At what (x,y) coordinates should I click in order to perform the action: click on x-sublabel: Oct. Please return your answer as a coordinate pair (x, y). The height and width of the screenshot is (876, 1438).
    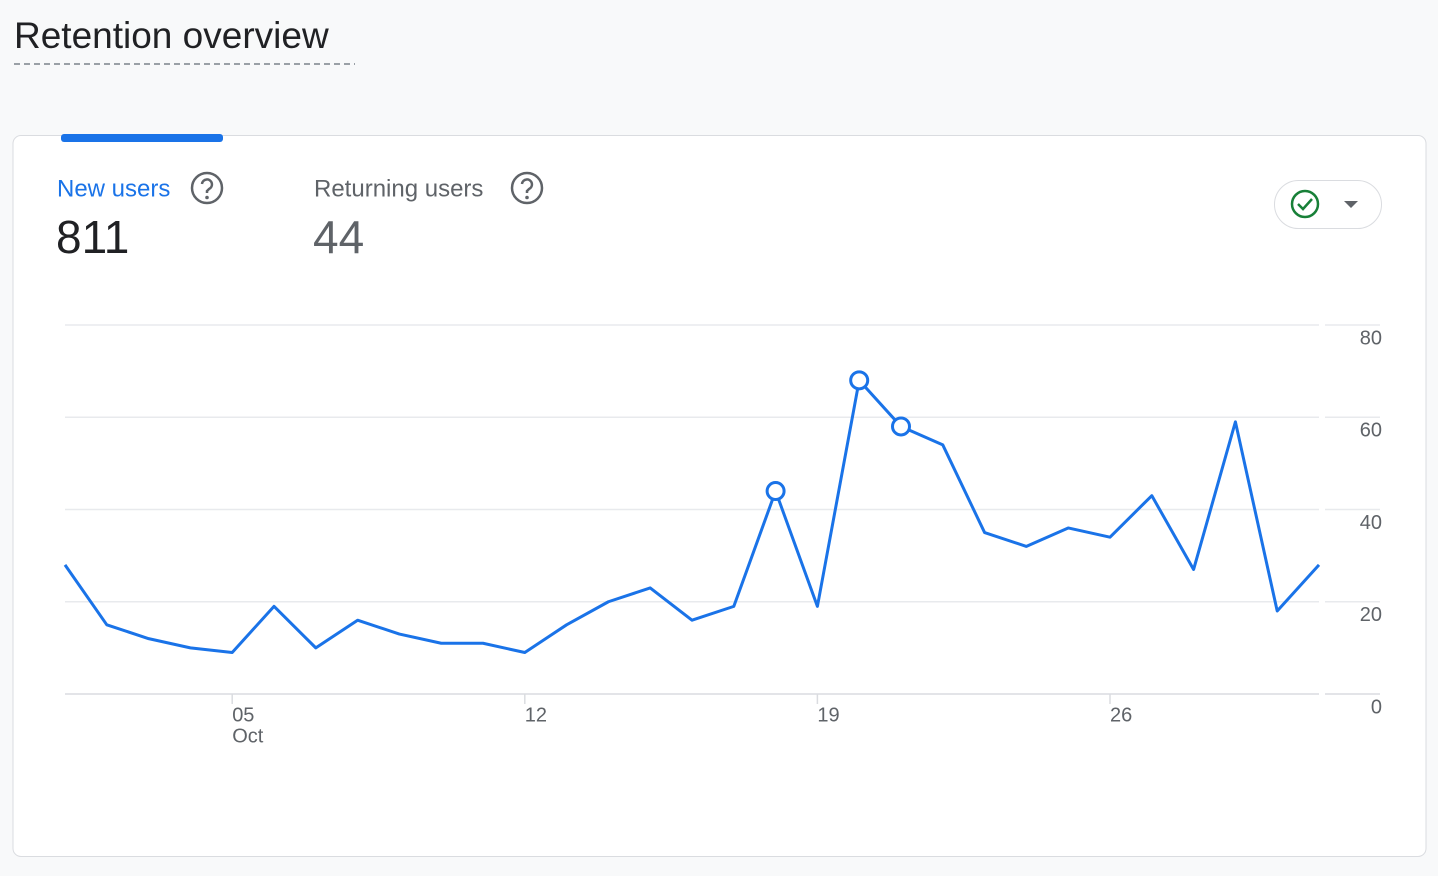
    Looking at the image, I should click on (248, 736).